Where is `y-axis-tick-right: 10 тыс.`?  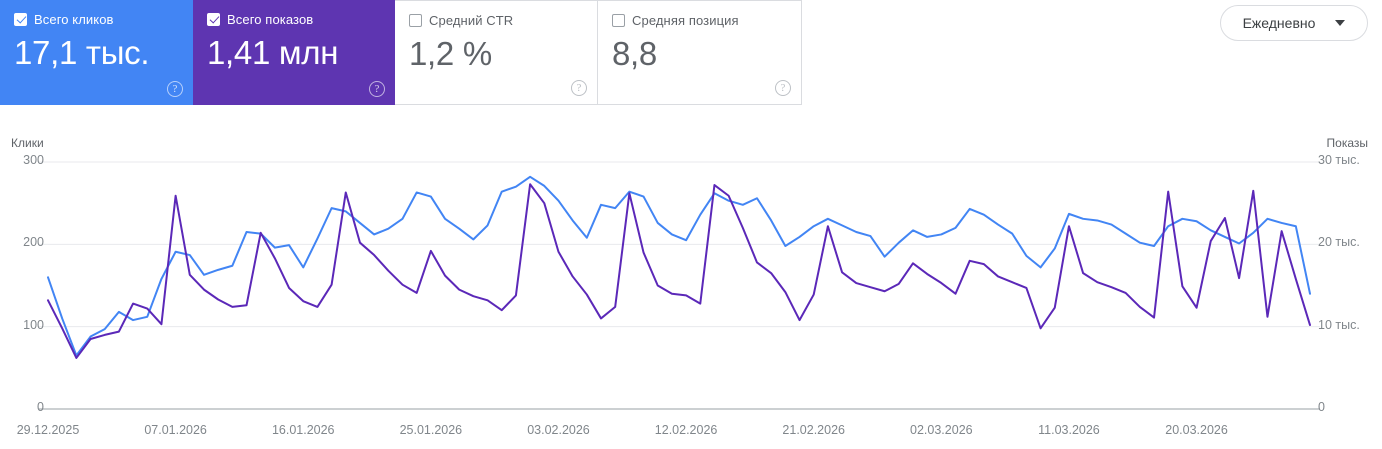
y-axis-tick-right: 10 тыс. is located at coordinates (1339, 324).